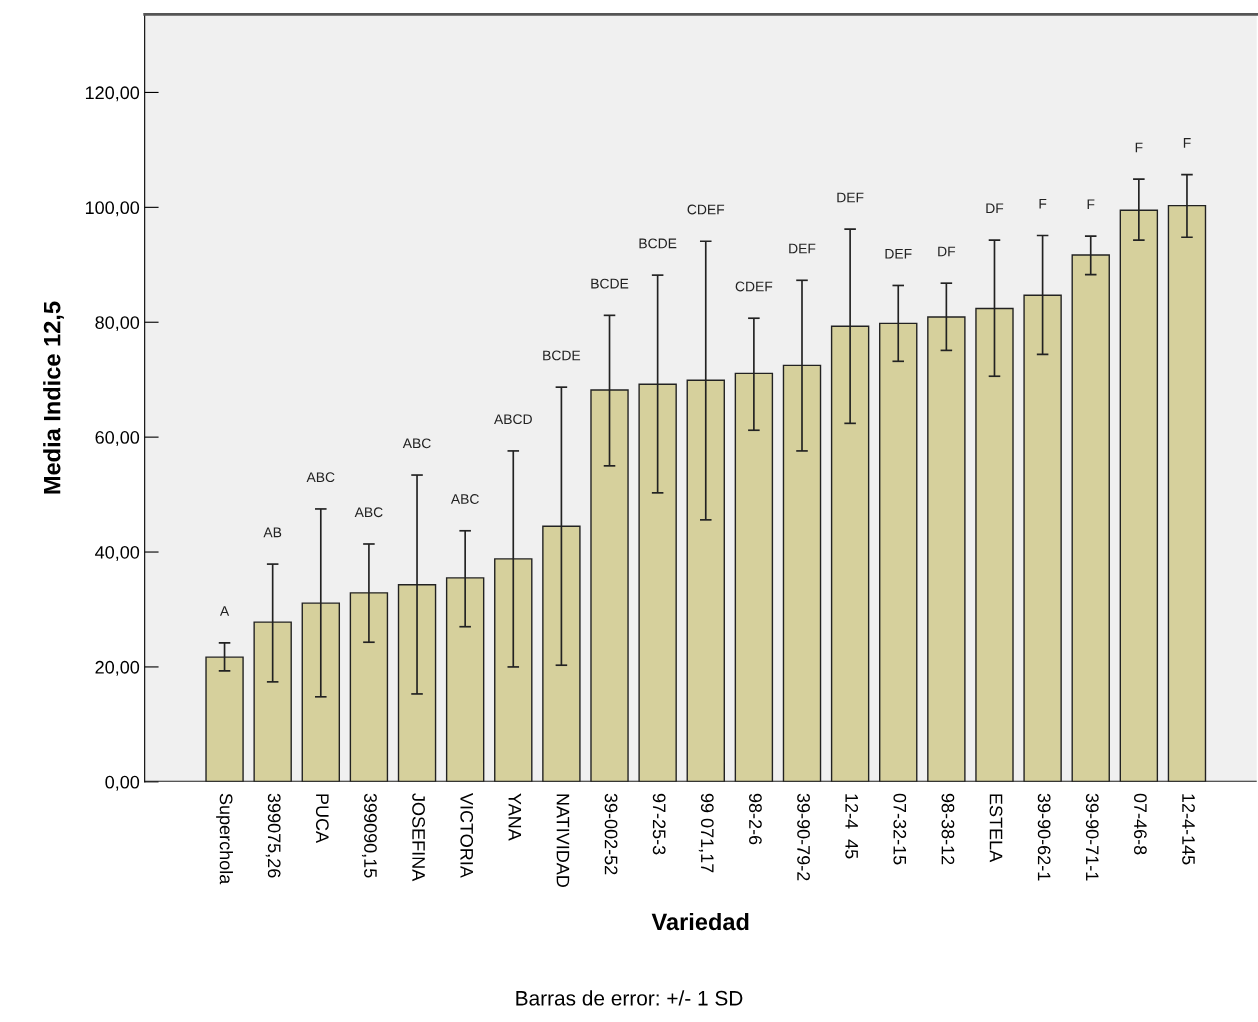 The image size is (1258, 1022). Describe the element at coordinates (224, 611) in the screenshot. I see `annotation: A` at that location.